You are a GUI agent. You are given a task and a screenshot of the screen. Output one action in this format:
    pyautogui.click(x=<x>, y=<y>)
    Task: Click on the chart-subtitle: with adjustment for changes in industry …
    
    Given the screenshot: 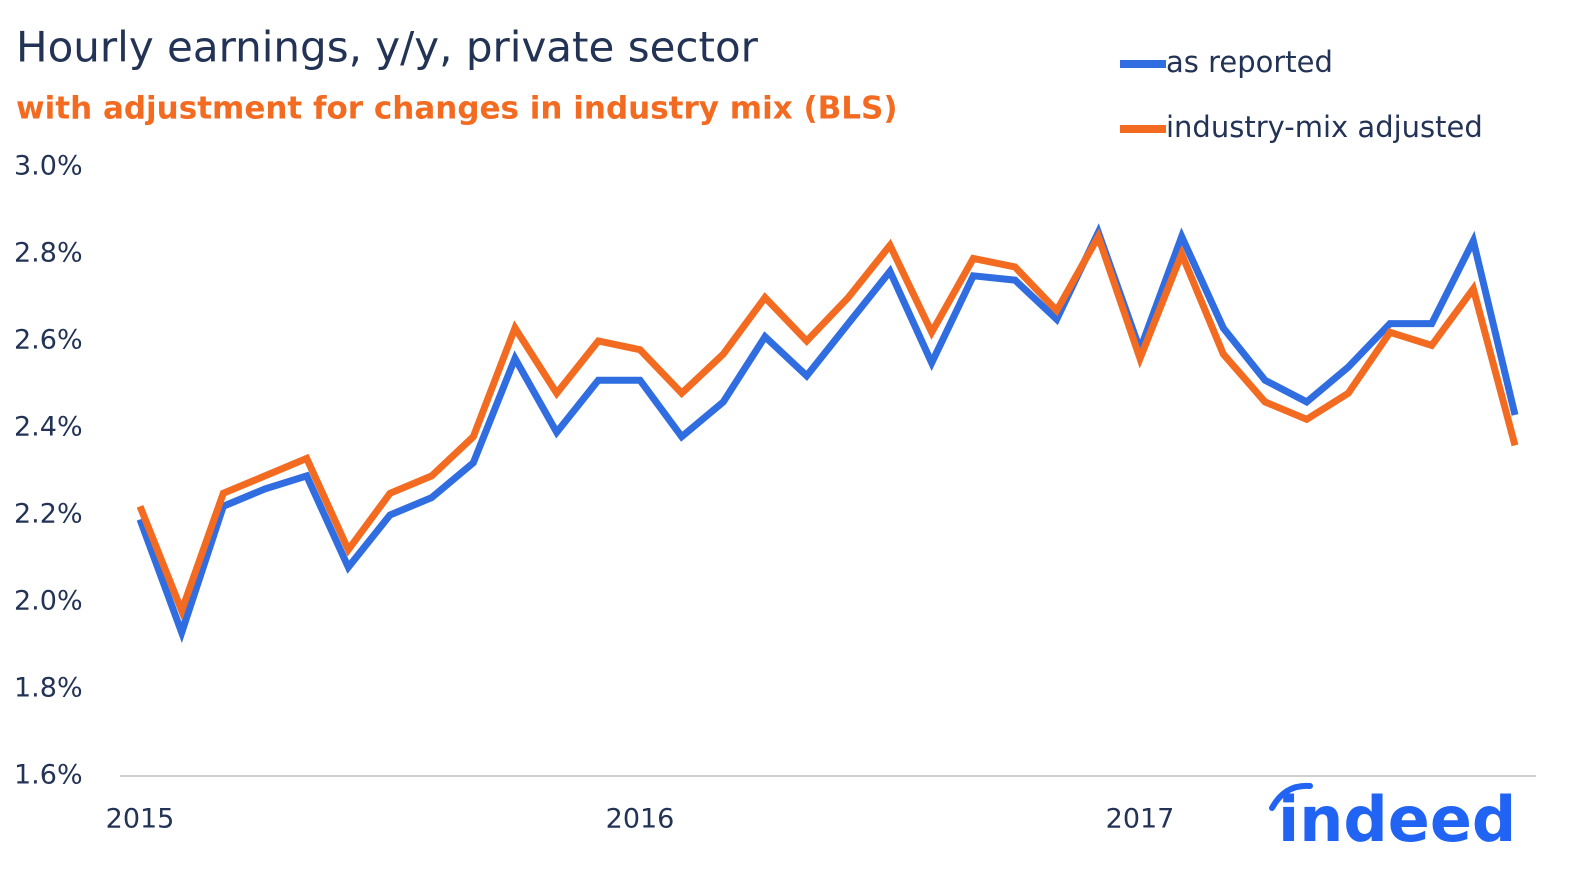 What is the action you would take?
    pyautogui.click(x=457, y=109)
    